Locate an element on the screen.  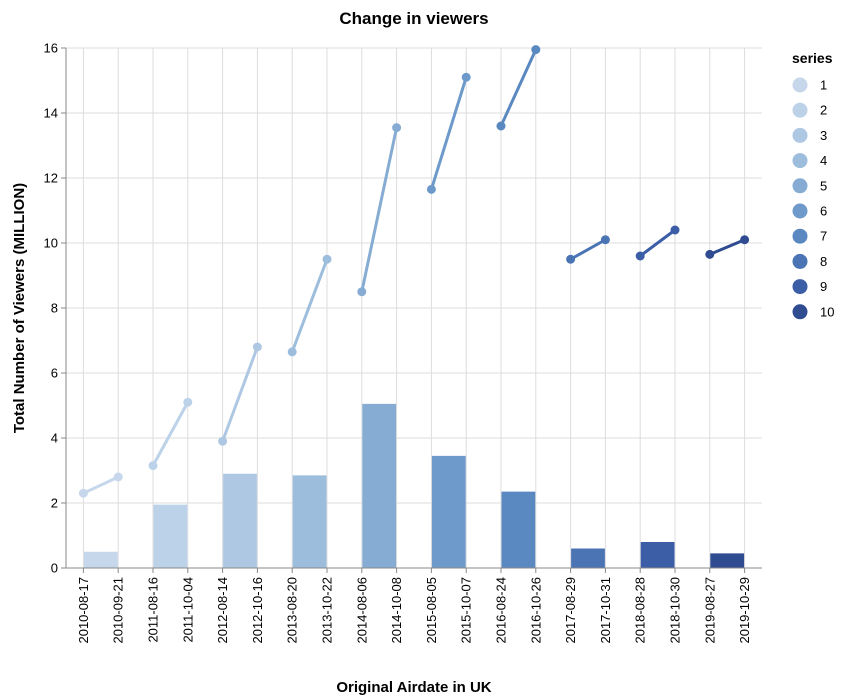
y-tick-label: 4 is located at coordinates (54, 438).